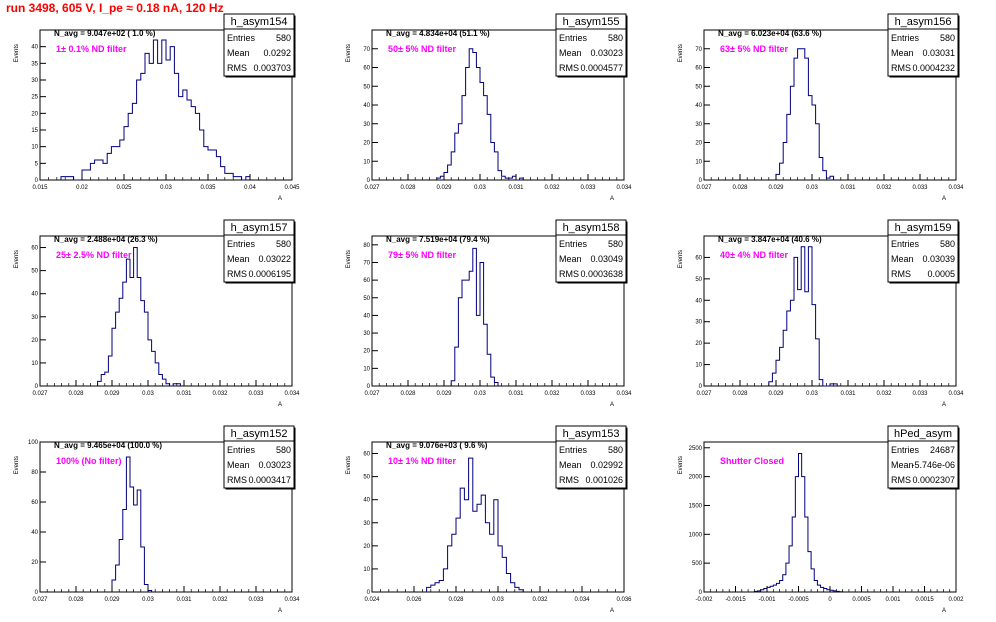 This screenshot has width=996, height=622. Describe the element at coordinates (624, 394) in the screenshot. I see `x-tick-label: 0.034` at that location.